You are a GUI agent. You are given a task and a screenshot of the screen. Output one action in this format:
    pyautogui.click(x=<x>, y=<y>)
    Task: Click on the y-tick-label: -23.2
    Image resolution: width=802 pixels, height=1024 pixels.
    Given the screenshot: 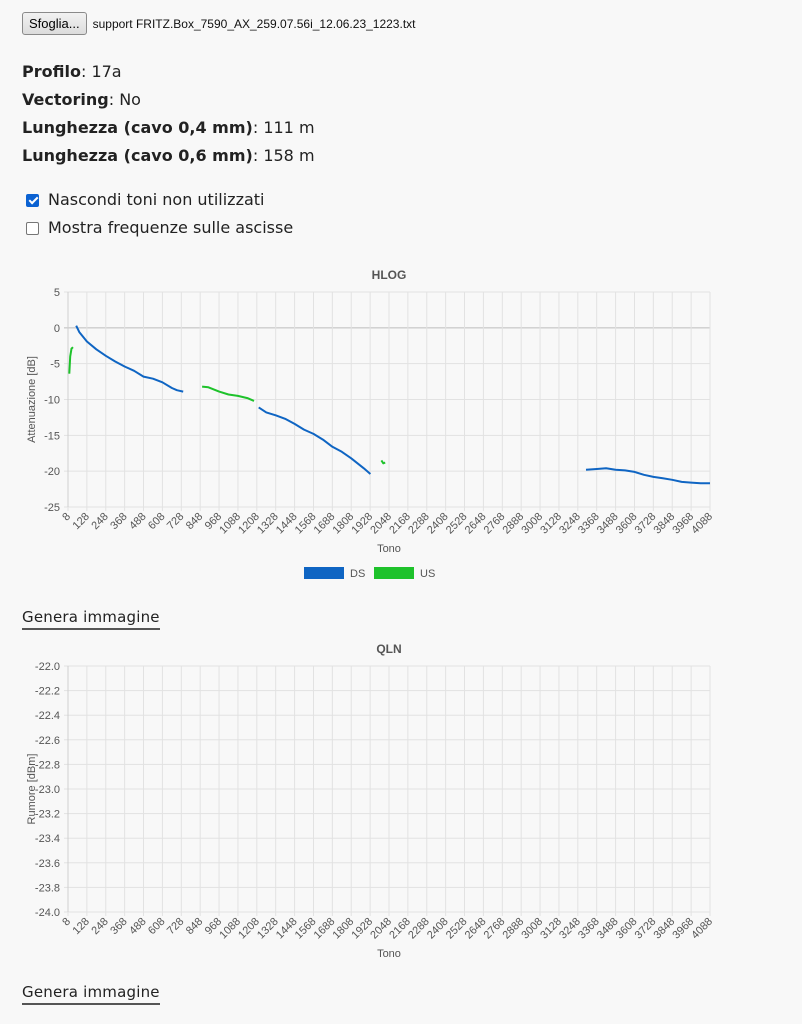 What is the action you would take?
    pyautogui.click(x=47, y=815)
    